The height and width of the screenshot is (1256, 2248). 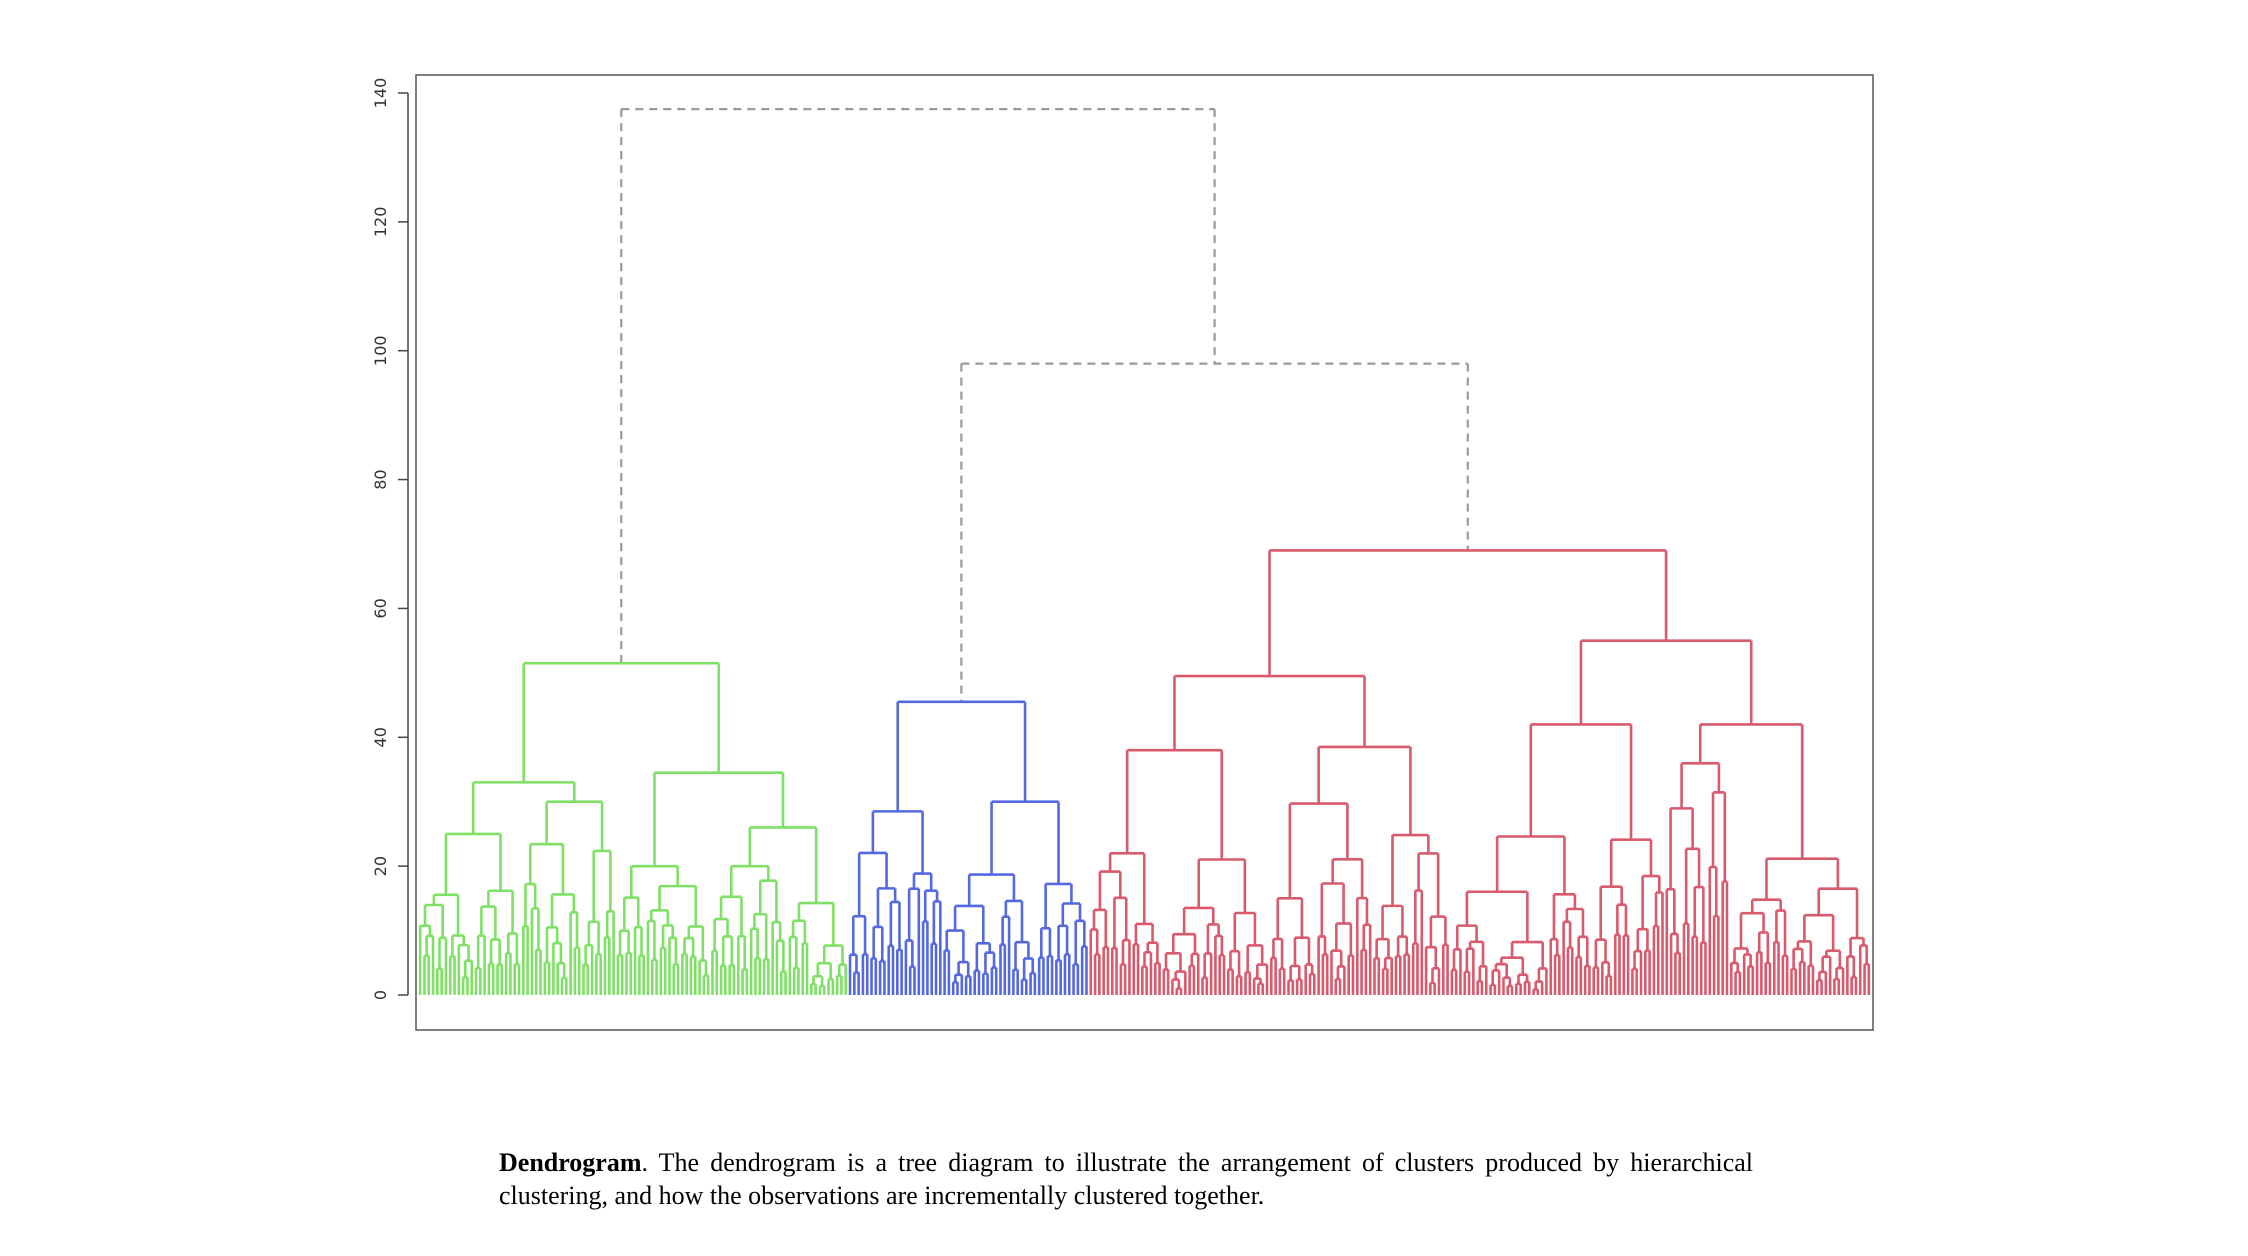 What do you see at coordinates (380, 93) in the screenshot?
I see `y-tick-label: 140` at bounding box center [380, 93].